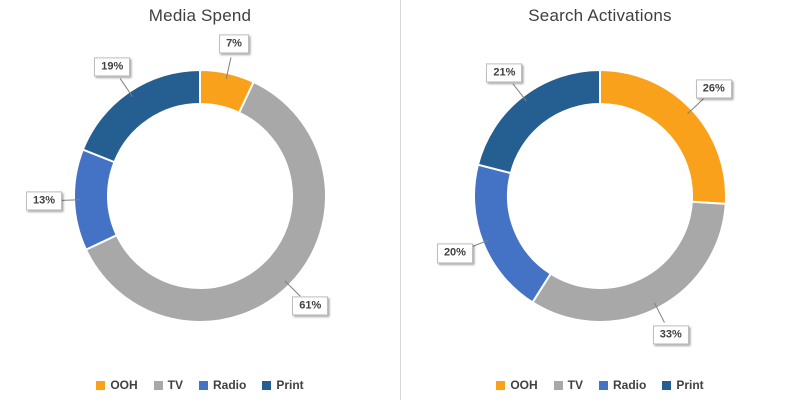 This screenshot has width=800, height=400. Describe the element at coordinates (629, 261) in the screenshot. I see `donut-segment-tv` at that location.